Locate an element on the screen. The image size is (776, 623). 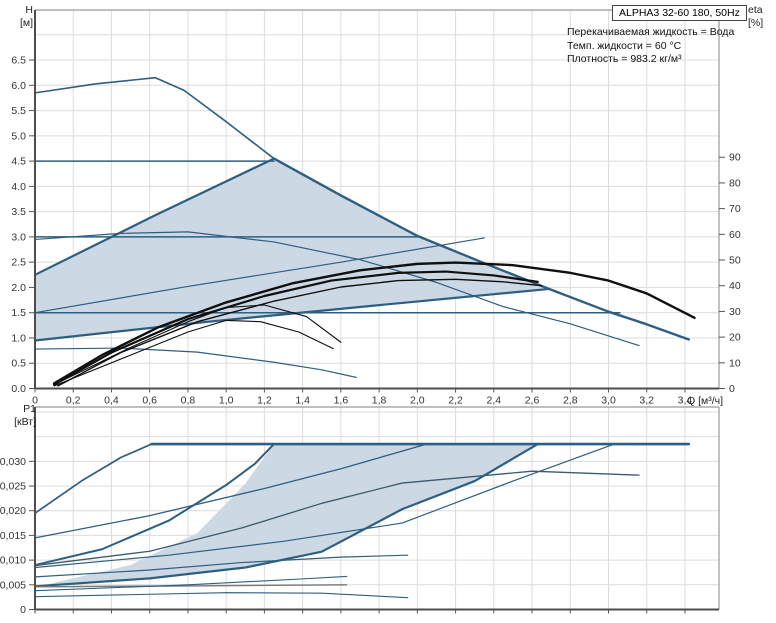
x-tick-label: 3,4 is located at coordinates (685, 401).